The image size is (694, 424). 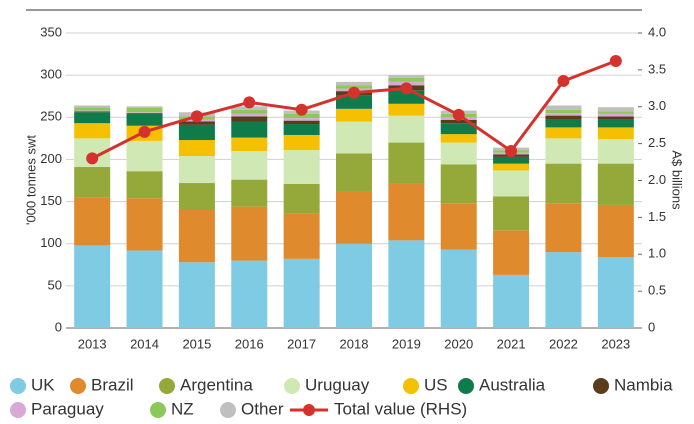 What do you see at coordinates (196, 343) in the screenshot?
I see `x-tick-label: 2015` at bounding box center [196, 343].